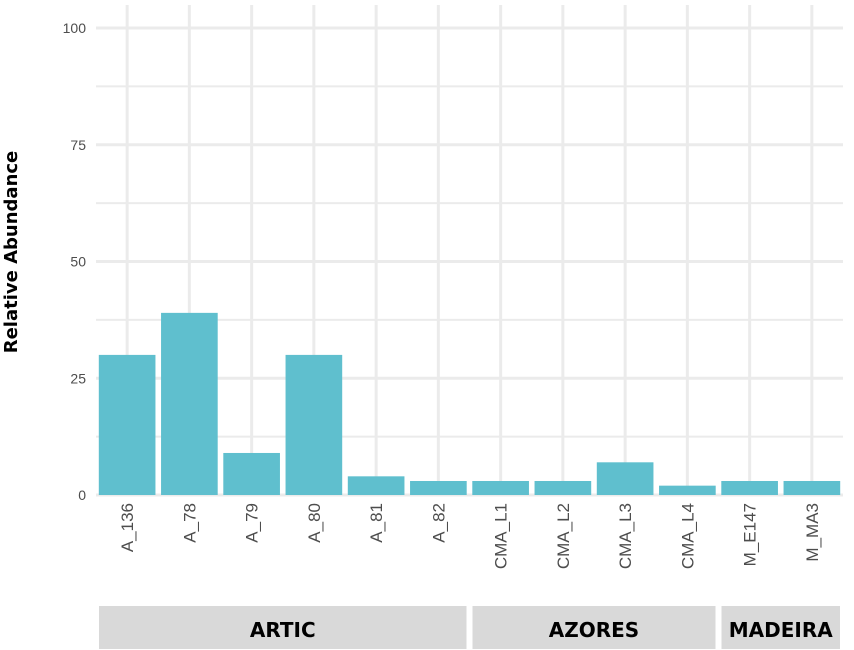 The width and height of the screenshot is (854, 650). What do you see at coordinates (11, 252) in the screenshot?
I see `y-axis-label: Relative Abundance` at bounding box center [11, 252].